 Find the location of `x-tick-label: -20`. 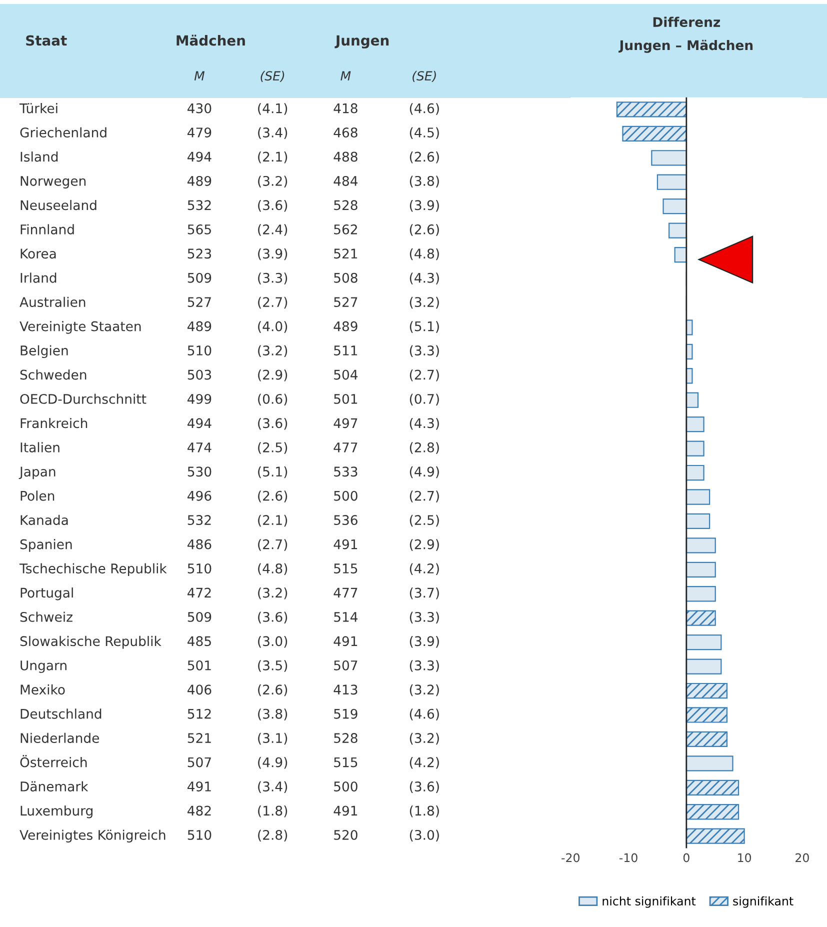

x-tick-label: -20 is located at coordinates (571, 857).